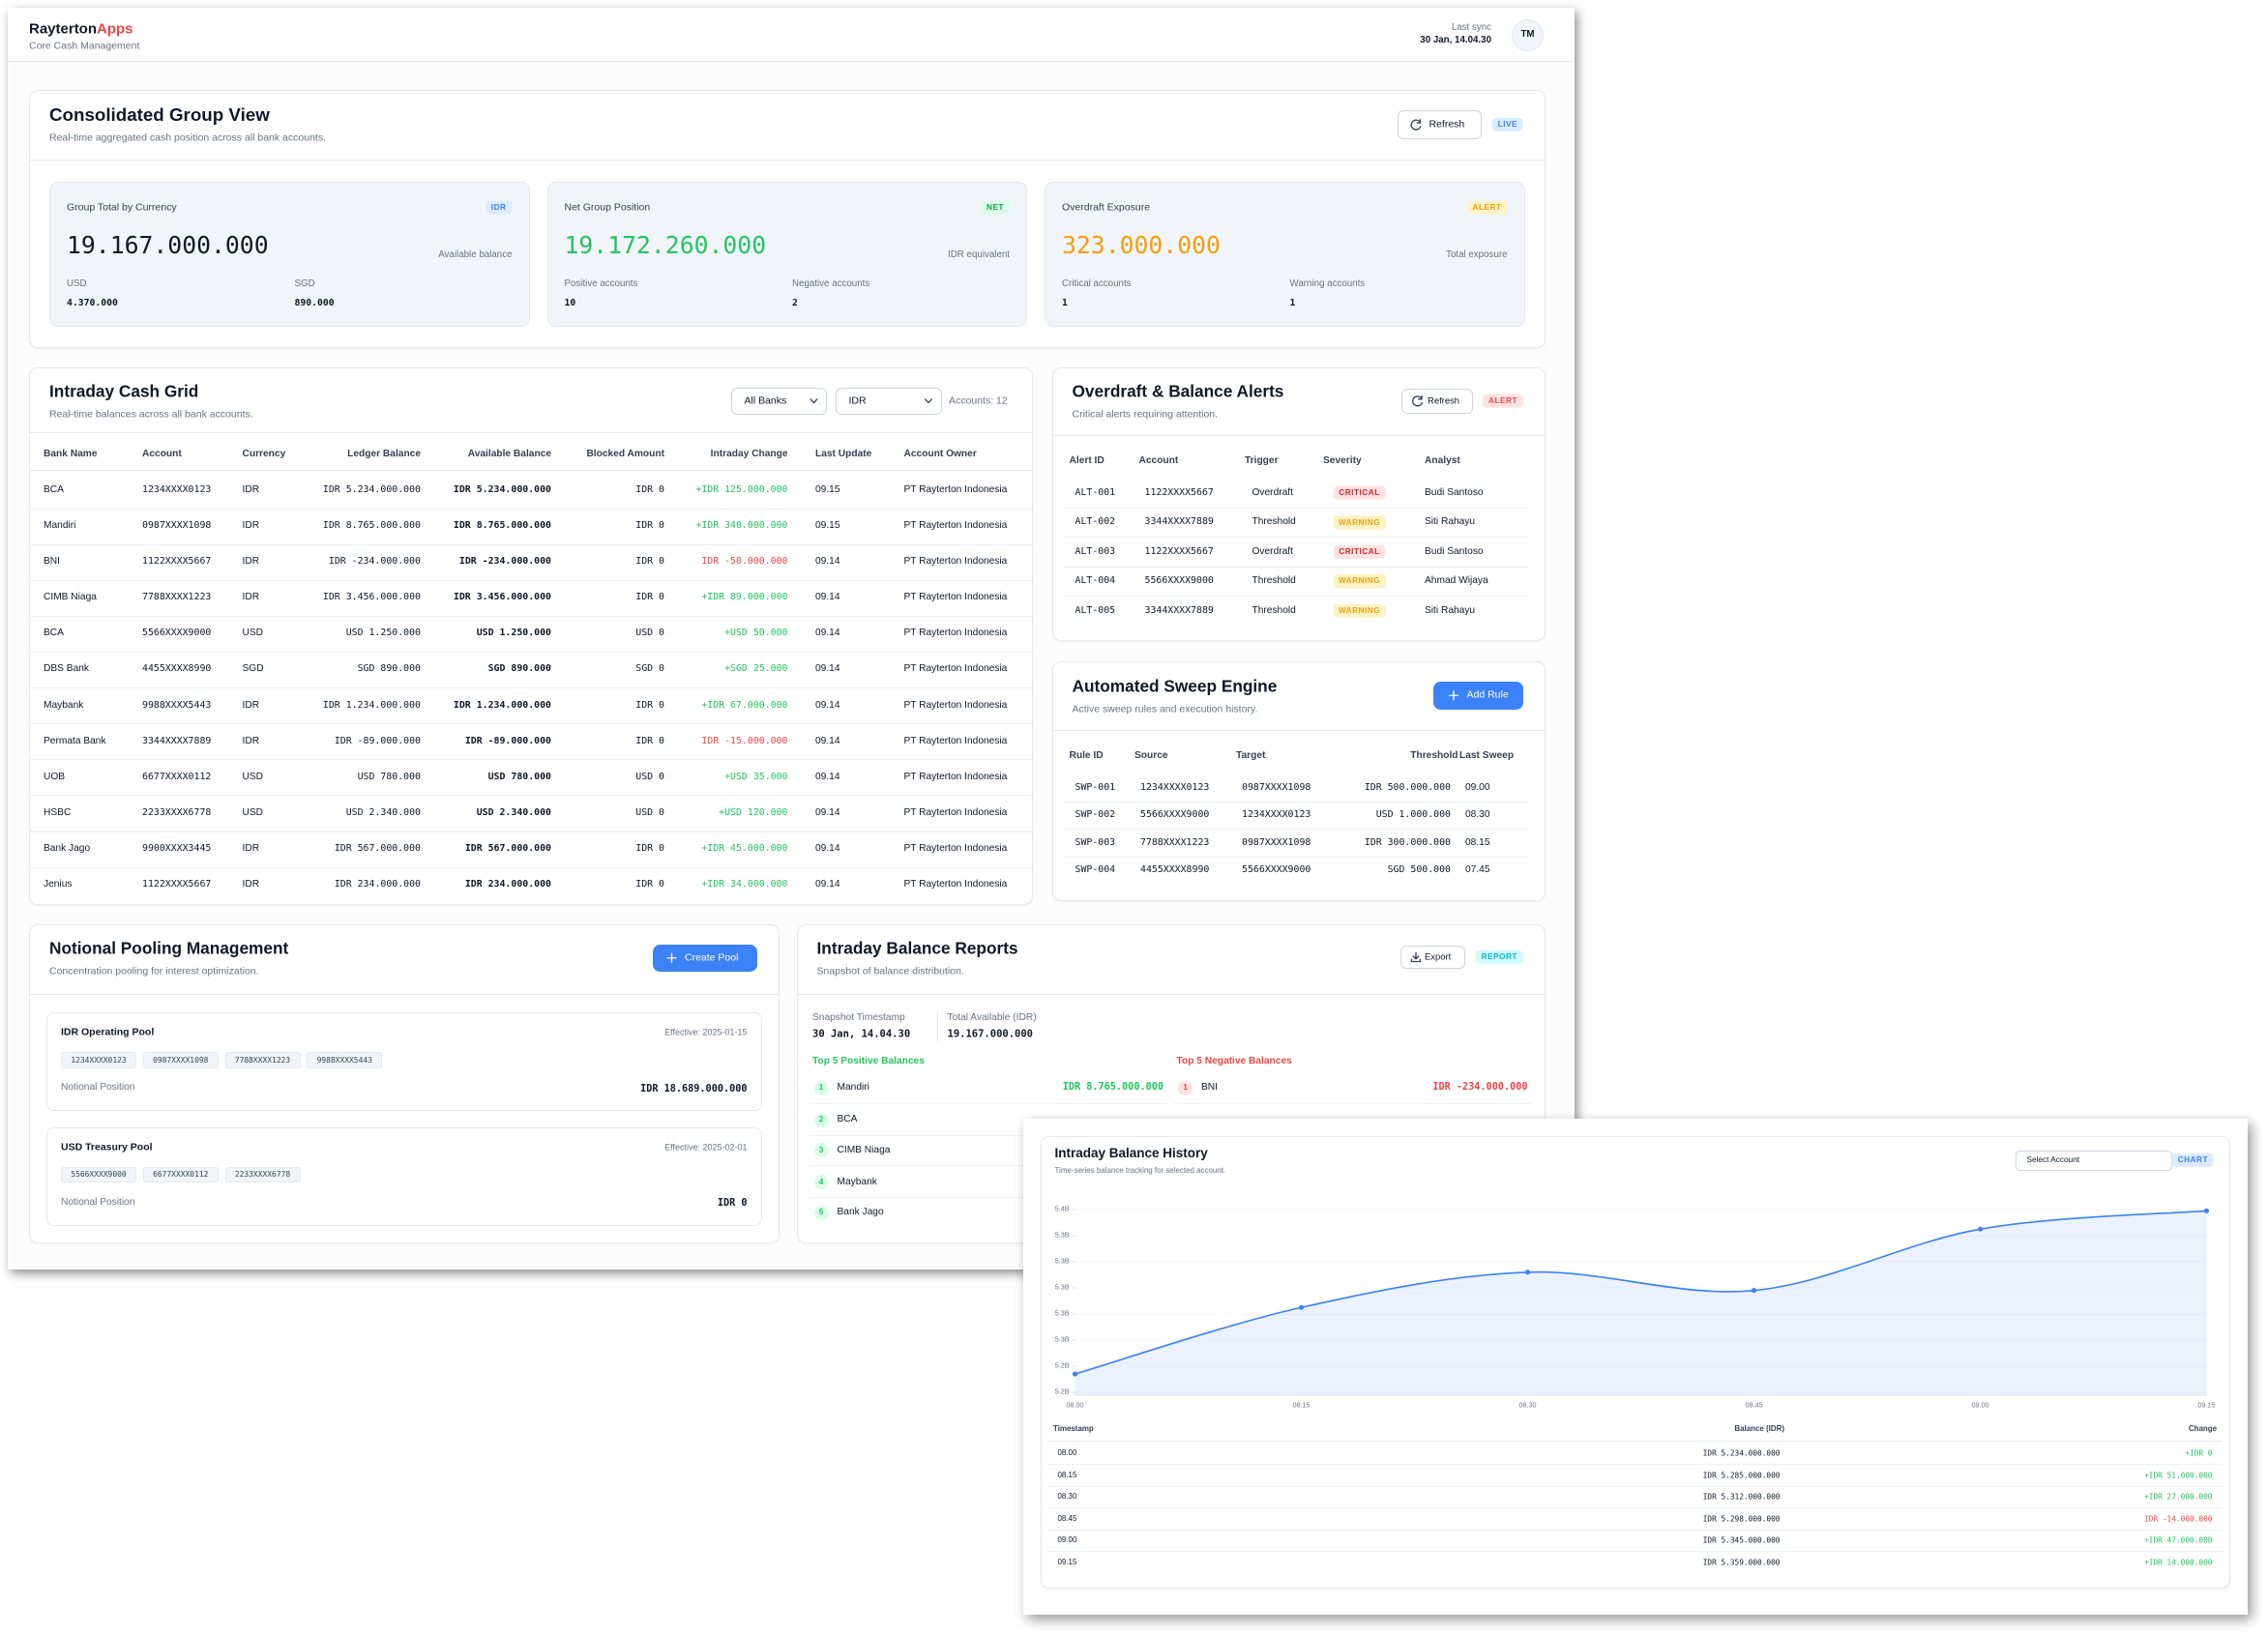  Describe the element at coordinates (1062, 1392) in the screenshot. I see `y-tick-label: 5.2B` at that location.